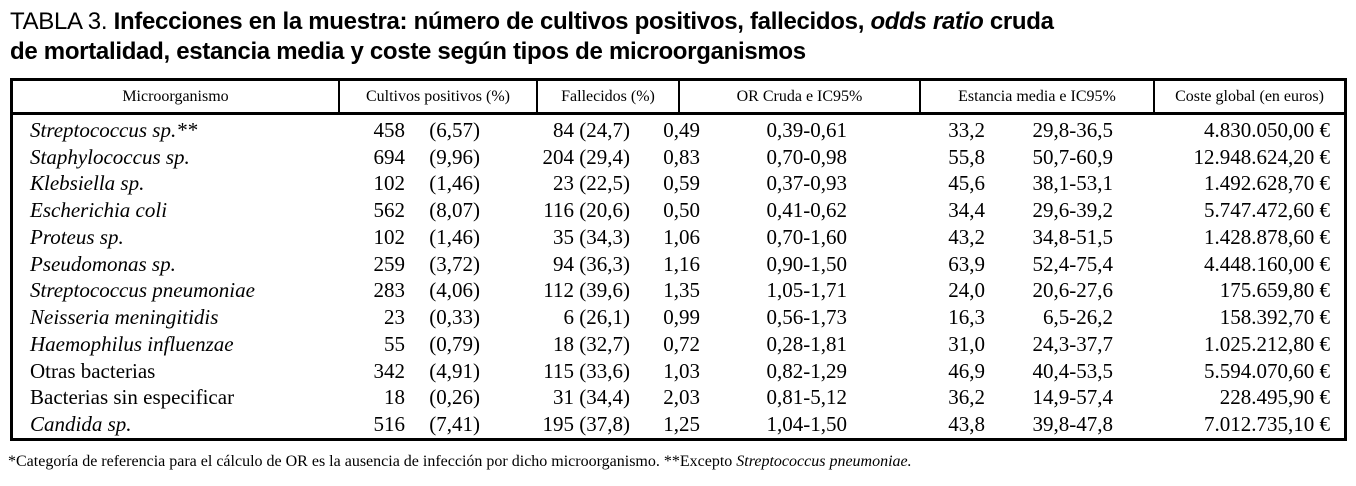 Image resolution: width=1356 pixels, height=486 pixels. I want to click on cell-or-ic95: 0,70-1,60, so click(807, 236).